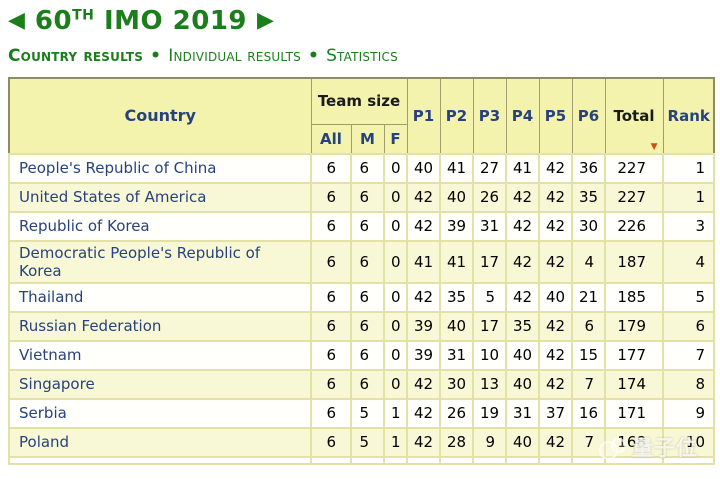 This screenshot has width=720, height=479. Describe the element at coordinates (689, 297) in the screenshot. I see `cell-rank: 5` at that location.